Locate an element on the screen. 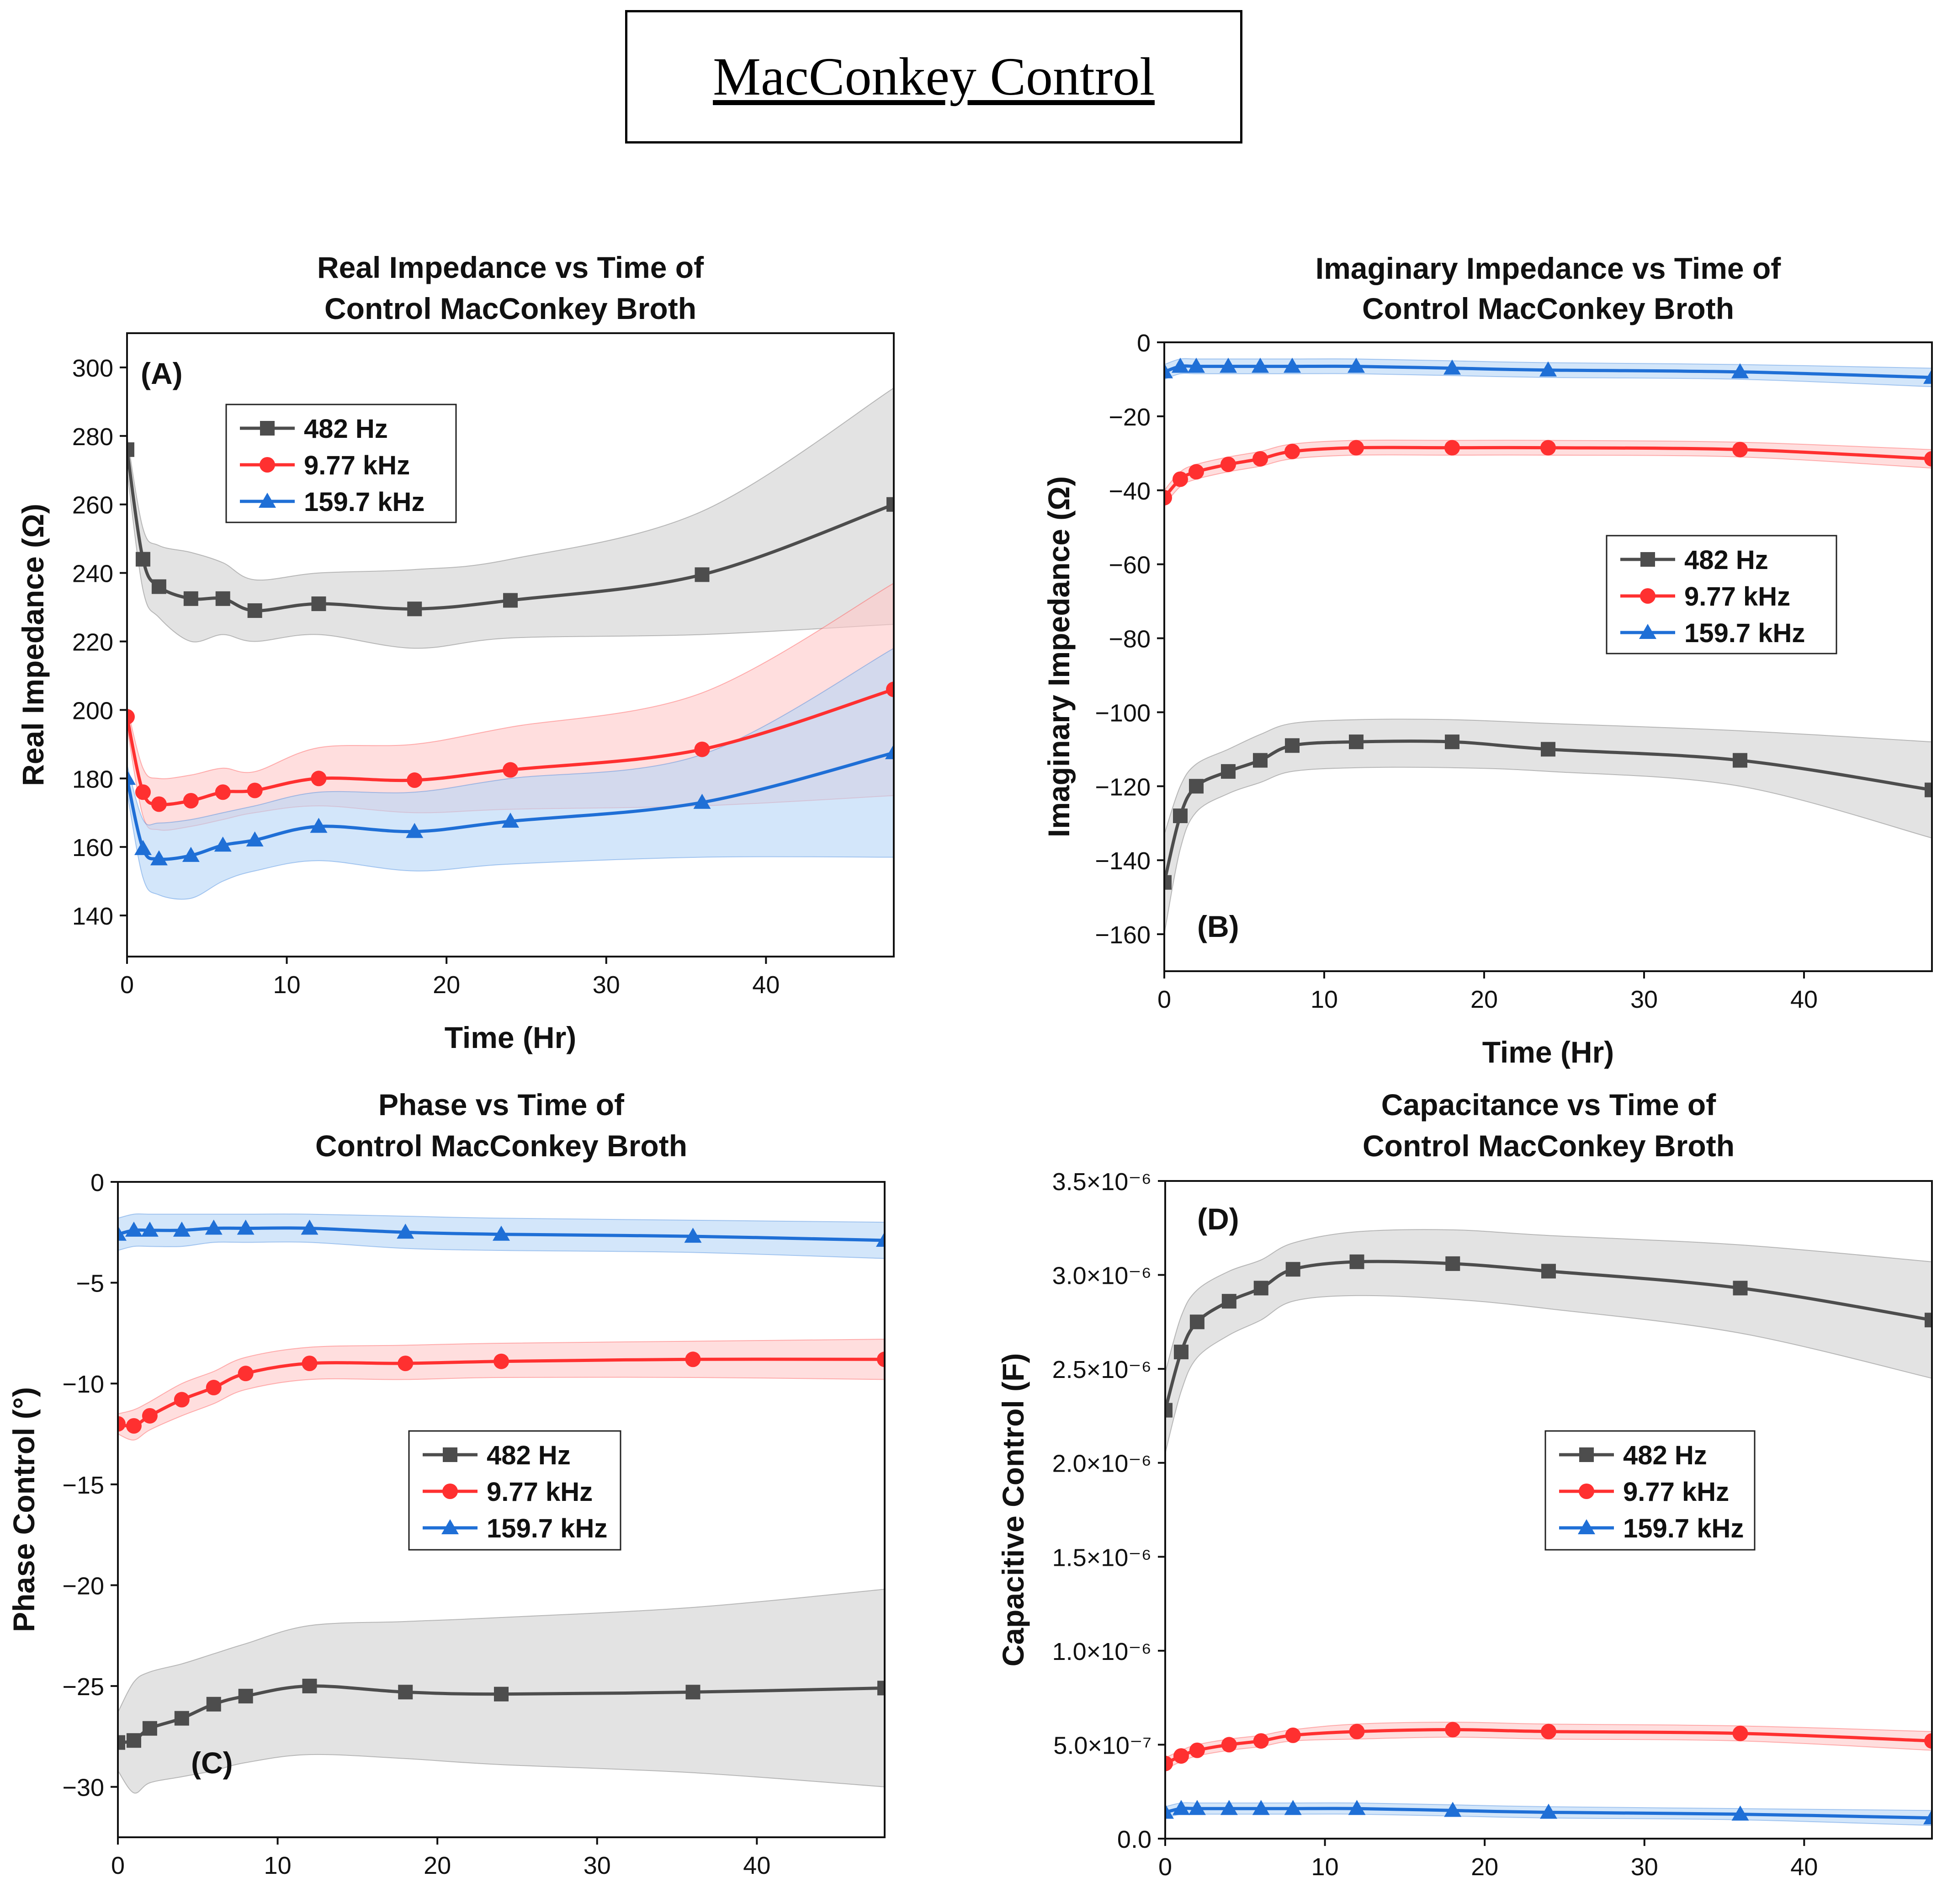 Image resolution: width=1942 pixels, height=1904 pixels. legend-label-c-s977: 9.77 kHz is located at coordinates (540, 1492).